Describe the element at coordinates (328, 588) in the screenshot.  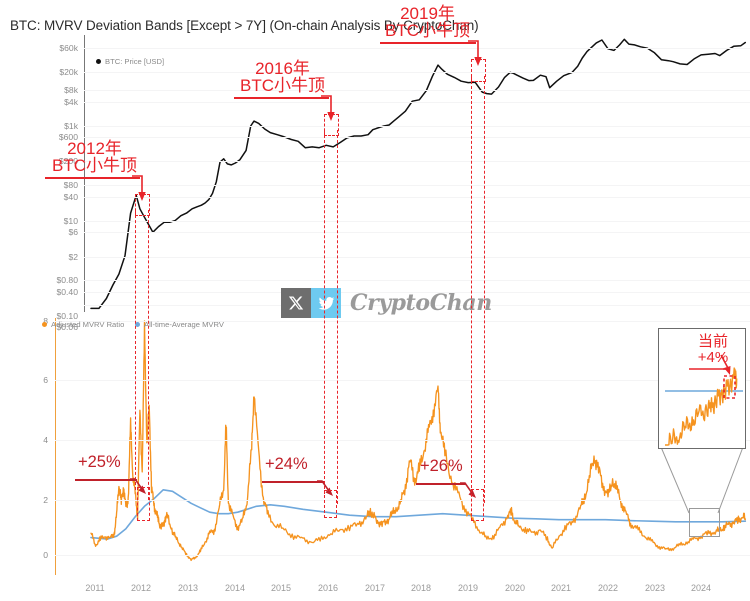
I see `x-axis-tick: 2016` at that location.